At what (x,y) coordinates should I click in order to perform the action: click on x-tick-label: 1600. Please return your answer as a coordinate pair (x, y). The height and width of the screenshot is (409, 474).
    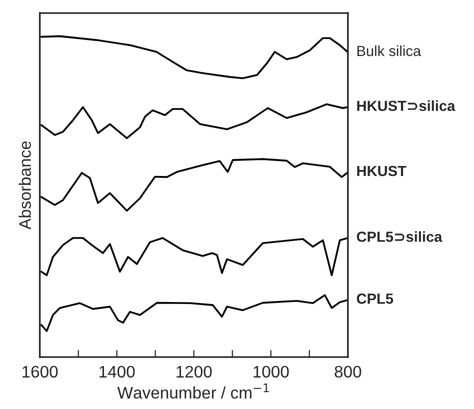
    Looking at the image, I should click on (40, 372).